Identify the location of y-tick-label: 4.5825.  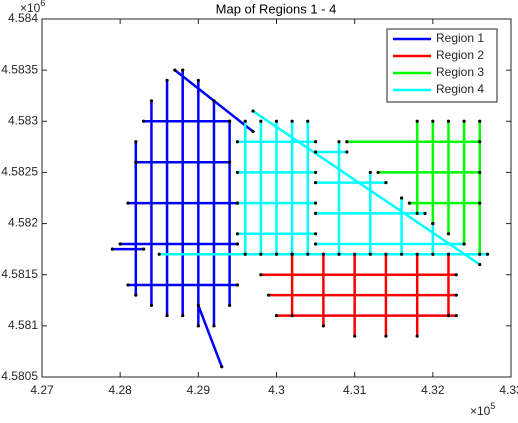
(19, 172).